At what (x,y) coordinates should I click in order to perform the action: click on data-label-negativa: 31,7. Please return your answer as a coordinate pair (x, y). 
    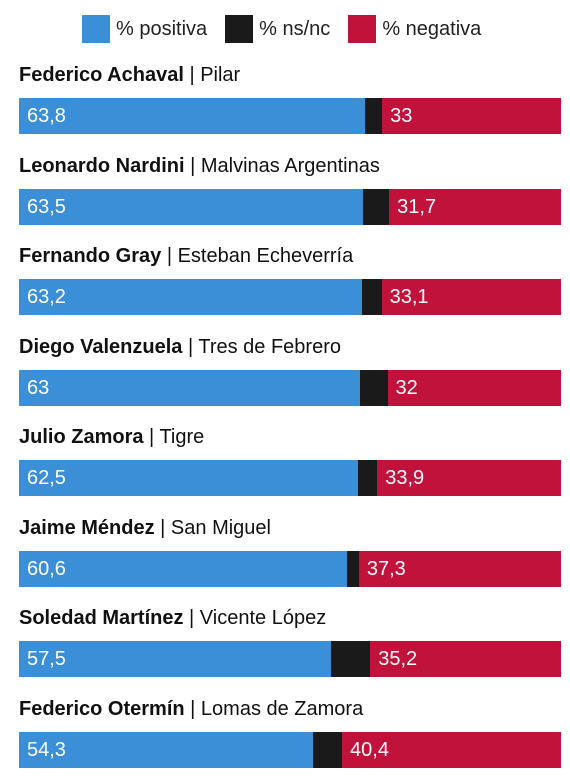
    Looking at the image, I should click on (417, 206).